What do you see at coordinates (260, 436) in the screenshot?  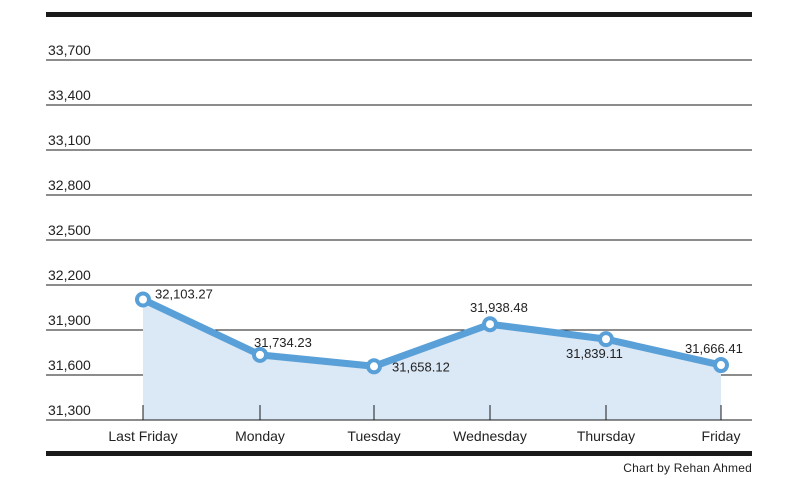 I see `x-tick-label: Monday` at bounding box center [260, 436].